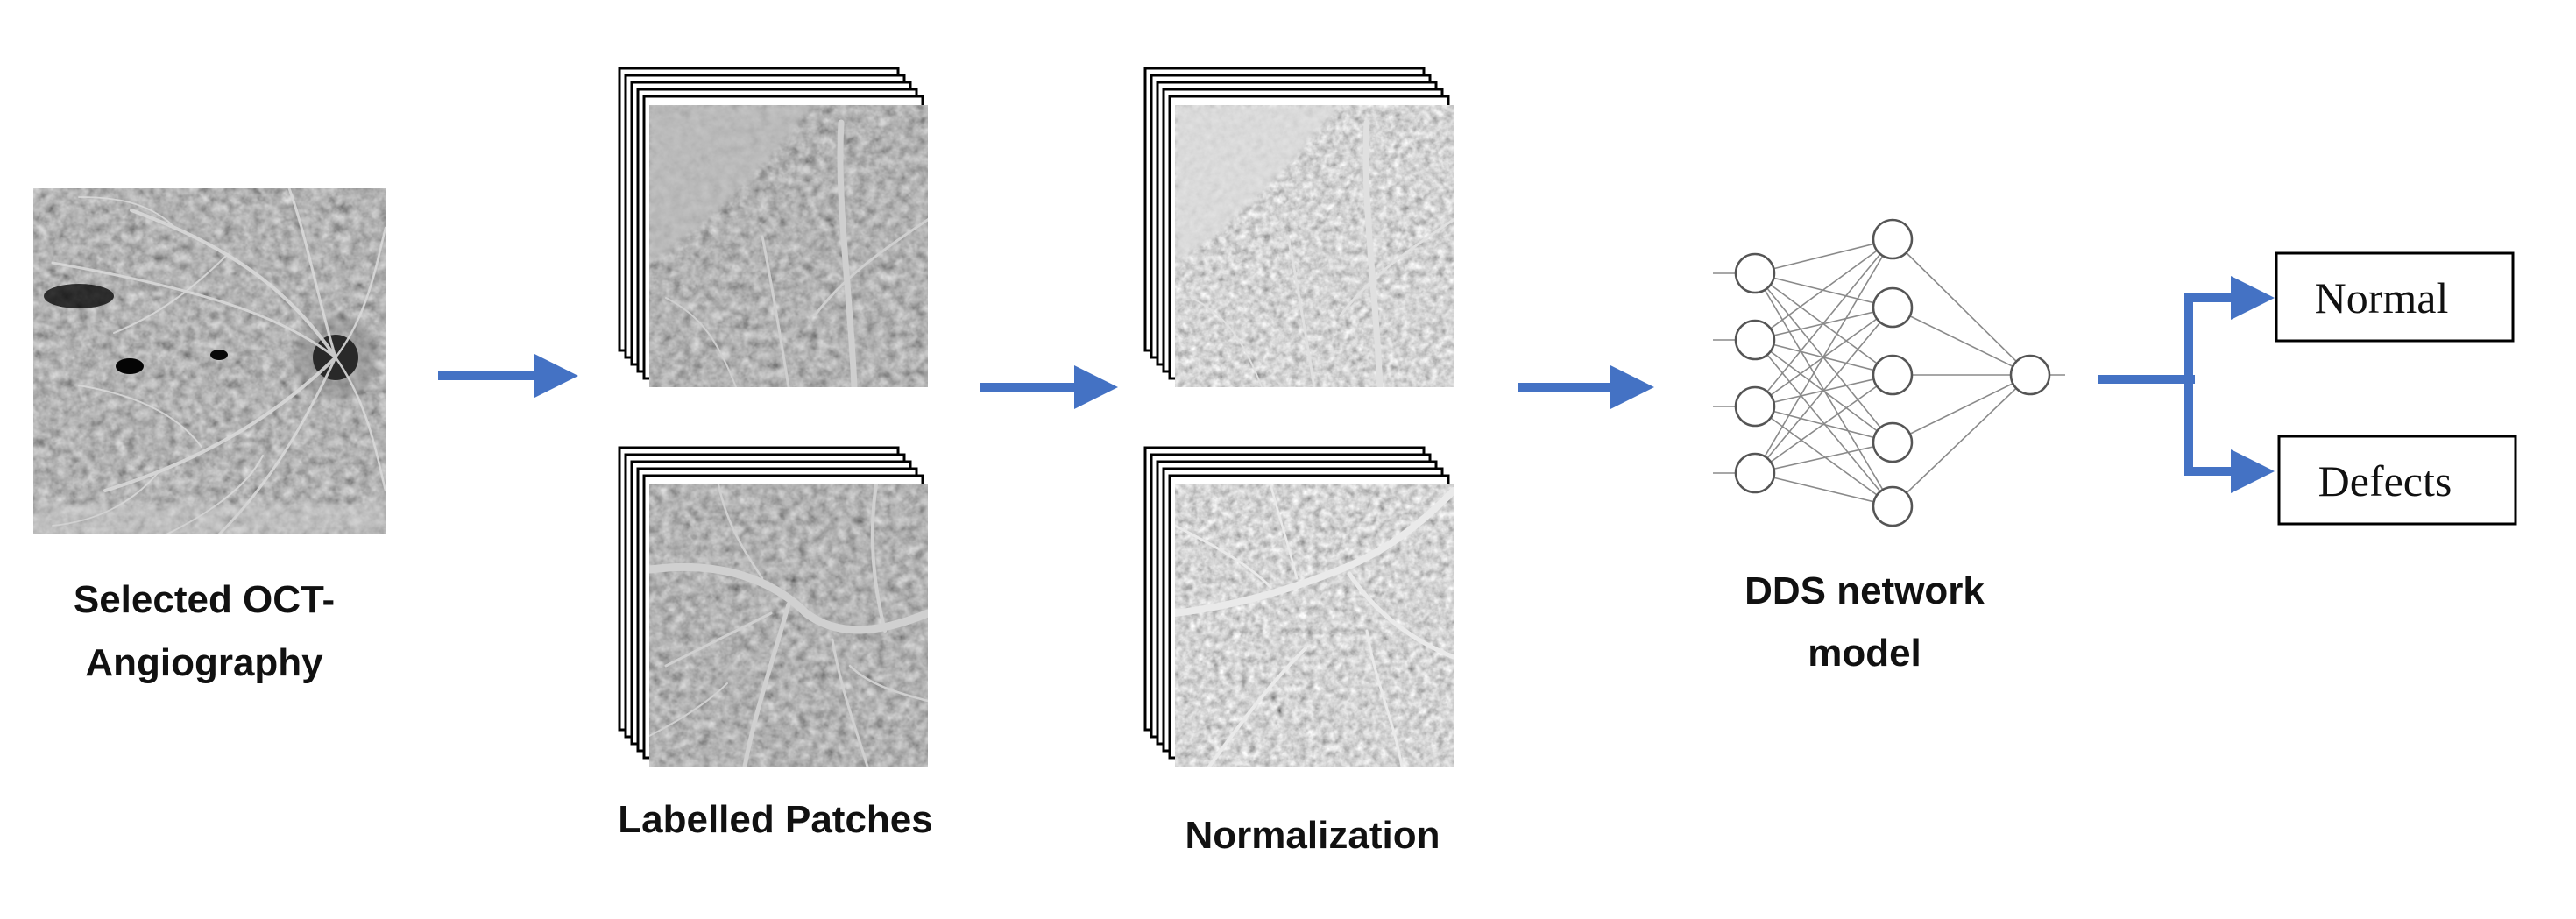 Image resolution: width=2576 pixels, height=919 pixels. Describe the element at coordinates (788, 625) in the screenshot. I see `patch-image-vessels` at that location.